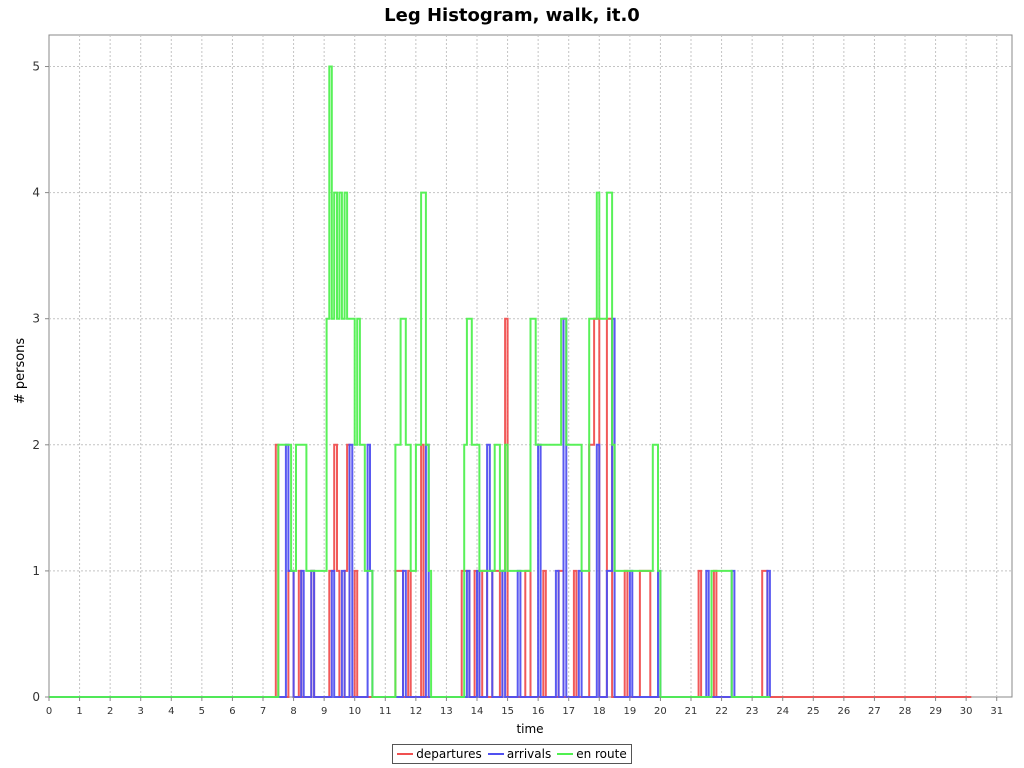 This screenshot has width=1024, height=768. I want to click on x-tick-label: 3, so click(141, 711).